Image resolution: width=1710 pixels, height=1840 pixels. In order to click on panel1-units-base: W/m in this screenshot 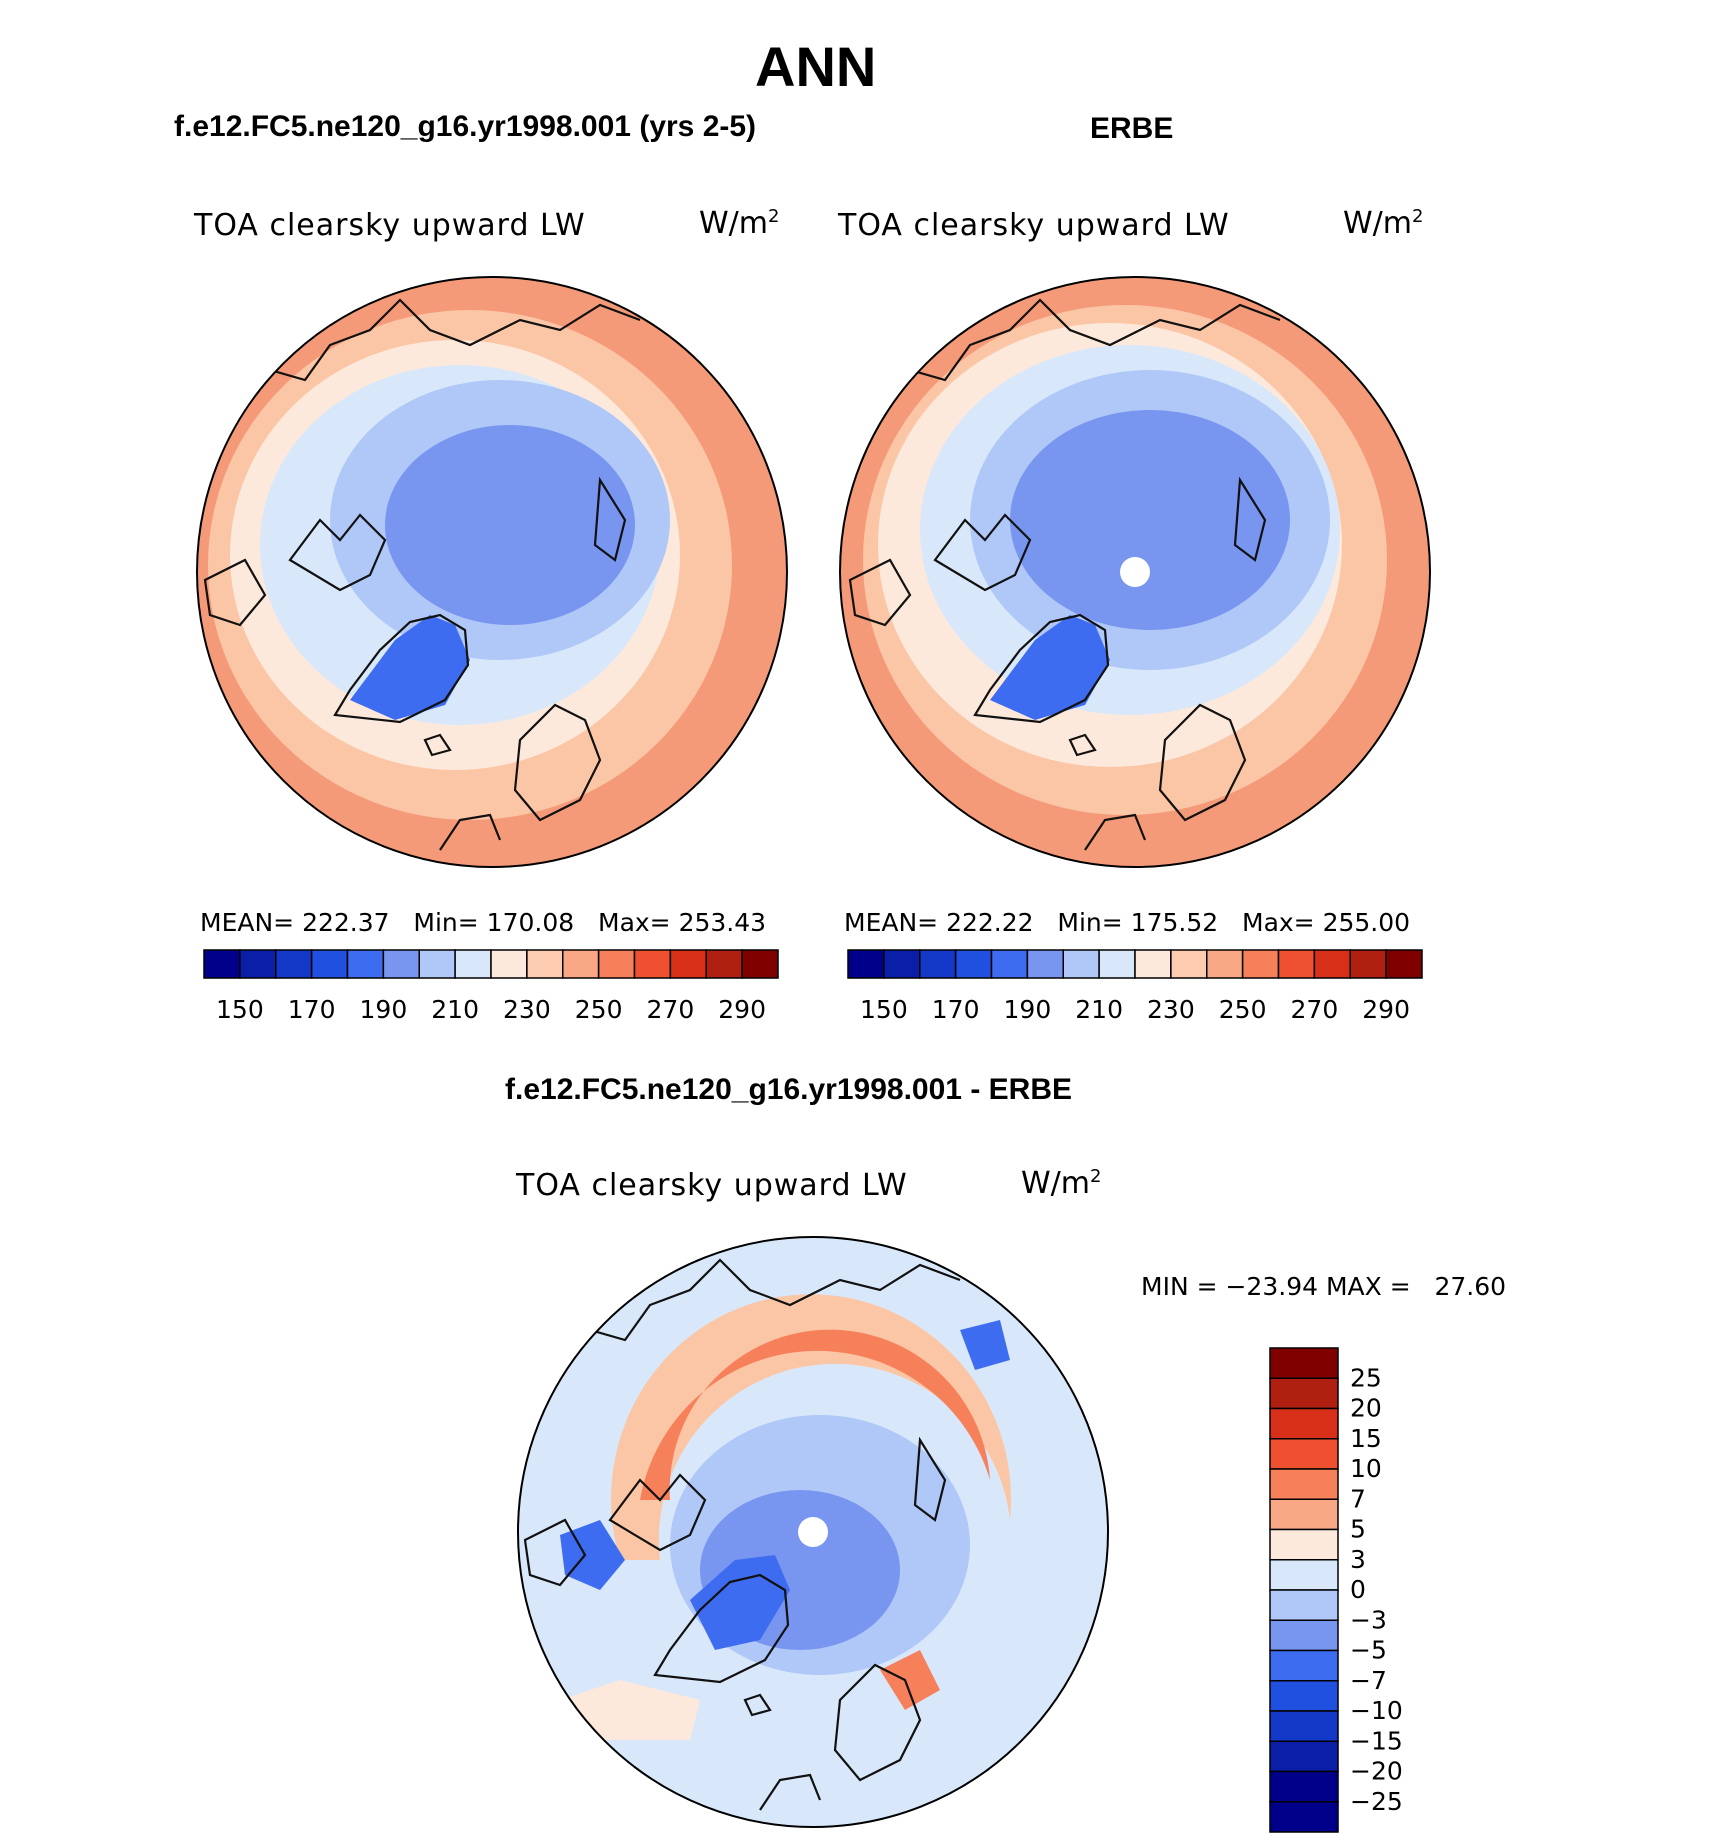, I will do `click(733, 223)`.